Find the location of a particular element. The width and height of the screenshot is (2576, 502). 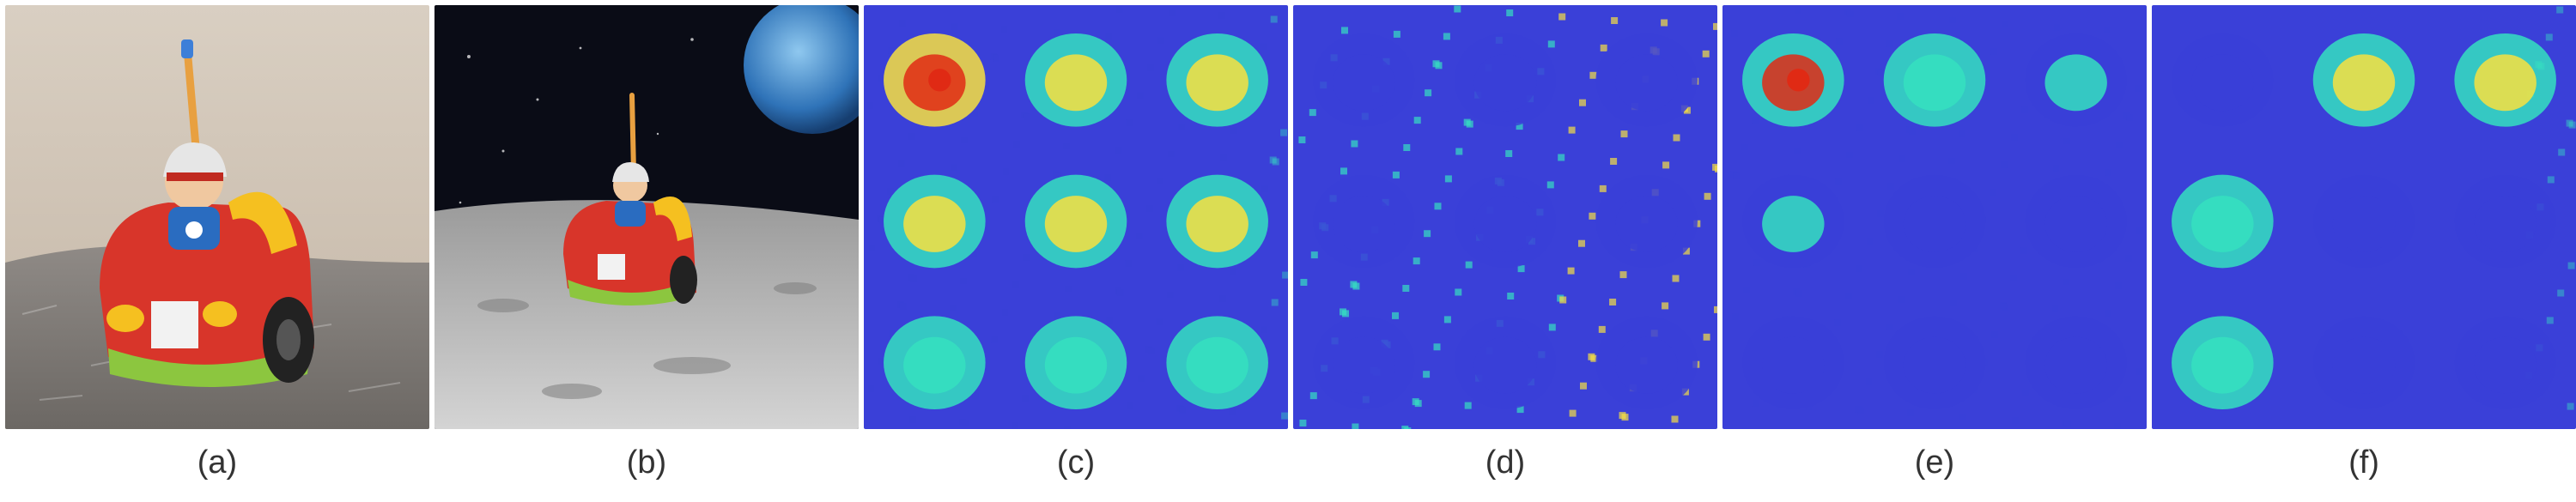

caption-d: (d) is located at coordinates (1506, 463).